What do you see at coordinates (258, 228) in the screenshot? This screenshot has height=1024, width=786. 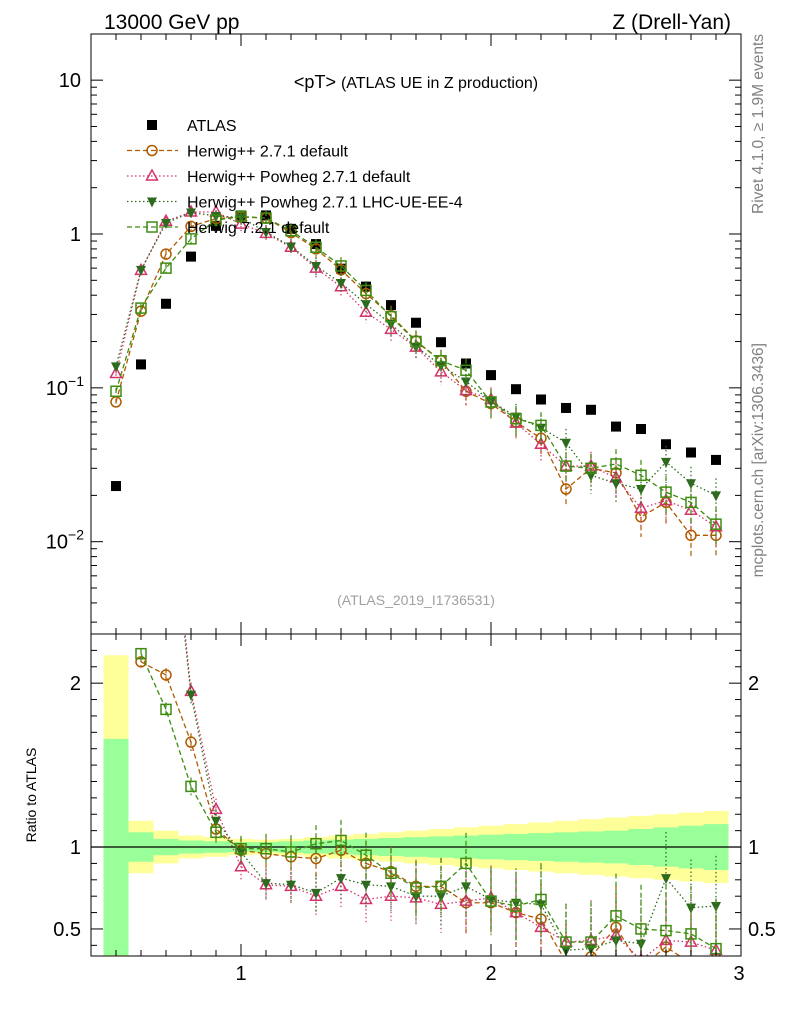 I see `legend-label: Herwig 7.2.1 default` at bounding box center [258, 228].